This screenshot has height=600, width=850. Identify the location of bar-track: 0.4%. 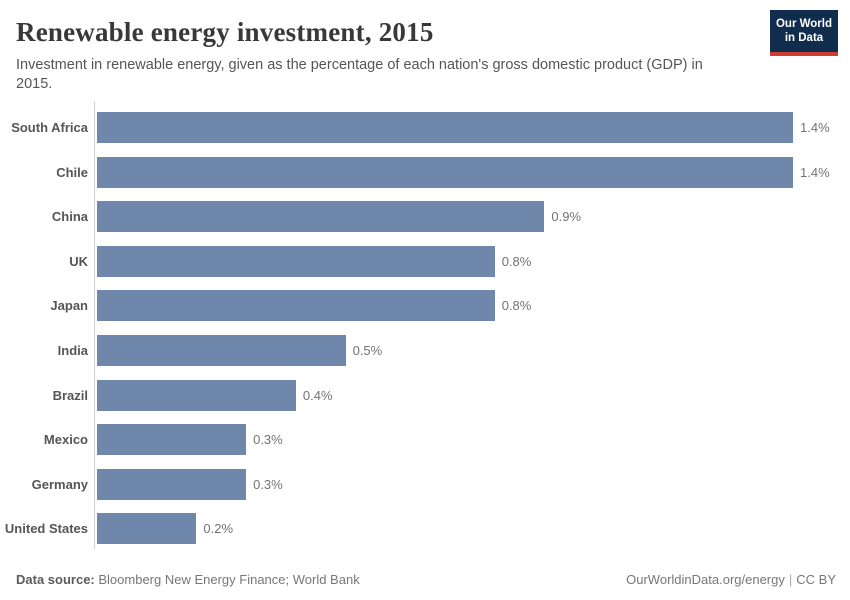
(473, 395).